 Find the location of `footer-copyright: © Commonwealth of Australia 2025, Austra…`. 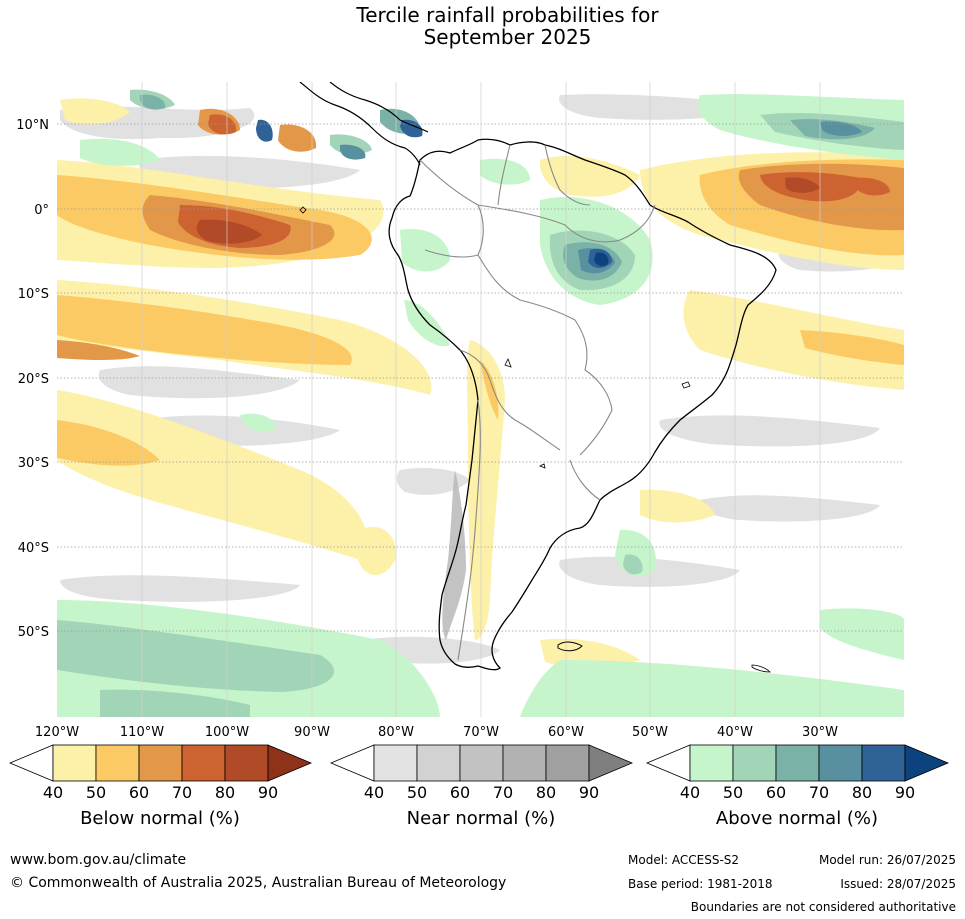

footer-copyright: © Commonwealth of Australia 2025, Austra… is located at coordinates (258, 883).